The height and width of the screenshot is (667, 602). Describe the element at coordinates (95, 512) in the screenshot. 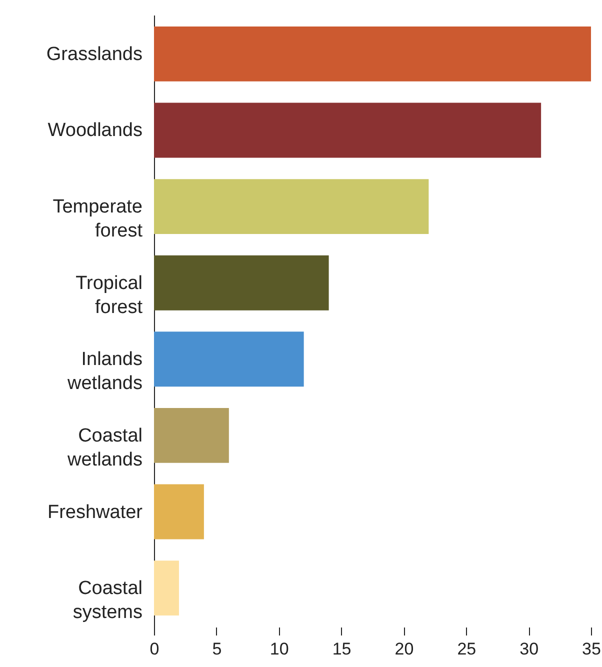

I see `y-tick-label: Freshwater` at that location.